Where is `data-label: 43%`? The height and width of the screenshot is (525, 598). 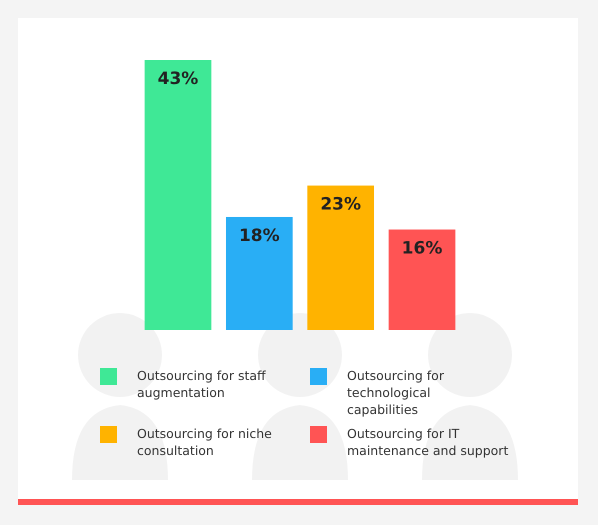
data-label: 43% is located at coordinates (178, 79).